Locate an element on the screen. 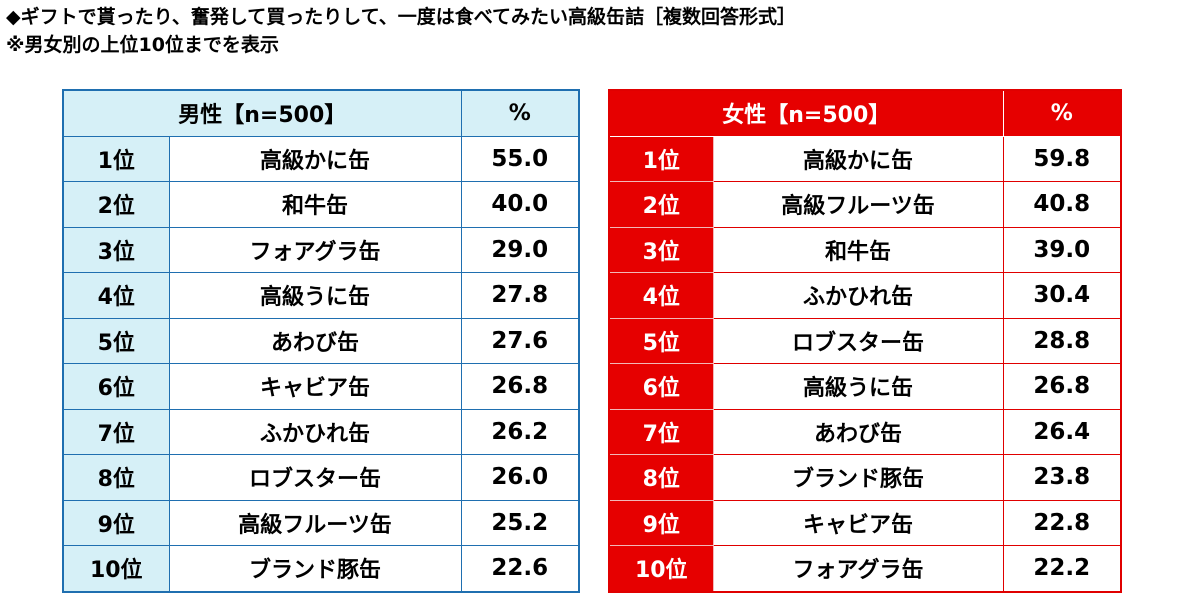 The height and width of the screenshot is (613, 1200). female-item-name-cell: あわび缶 is located at coordinates (858, 431).